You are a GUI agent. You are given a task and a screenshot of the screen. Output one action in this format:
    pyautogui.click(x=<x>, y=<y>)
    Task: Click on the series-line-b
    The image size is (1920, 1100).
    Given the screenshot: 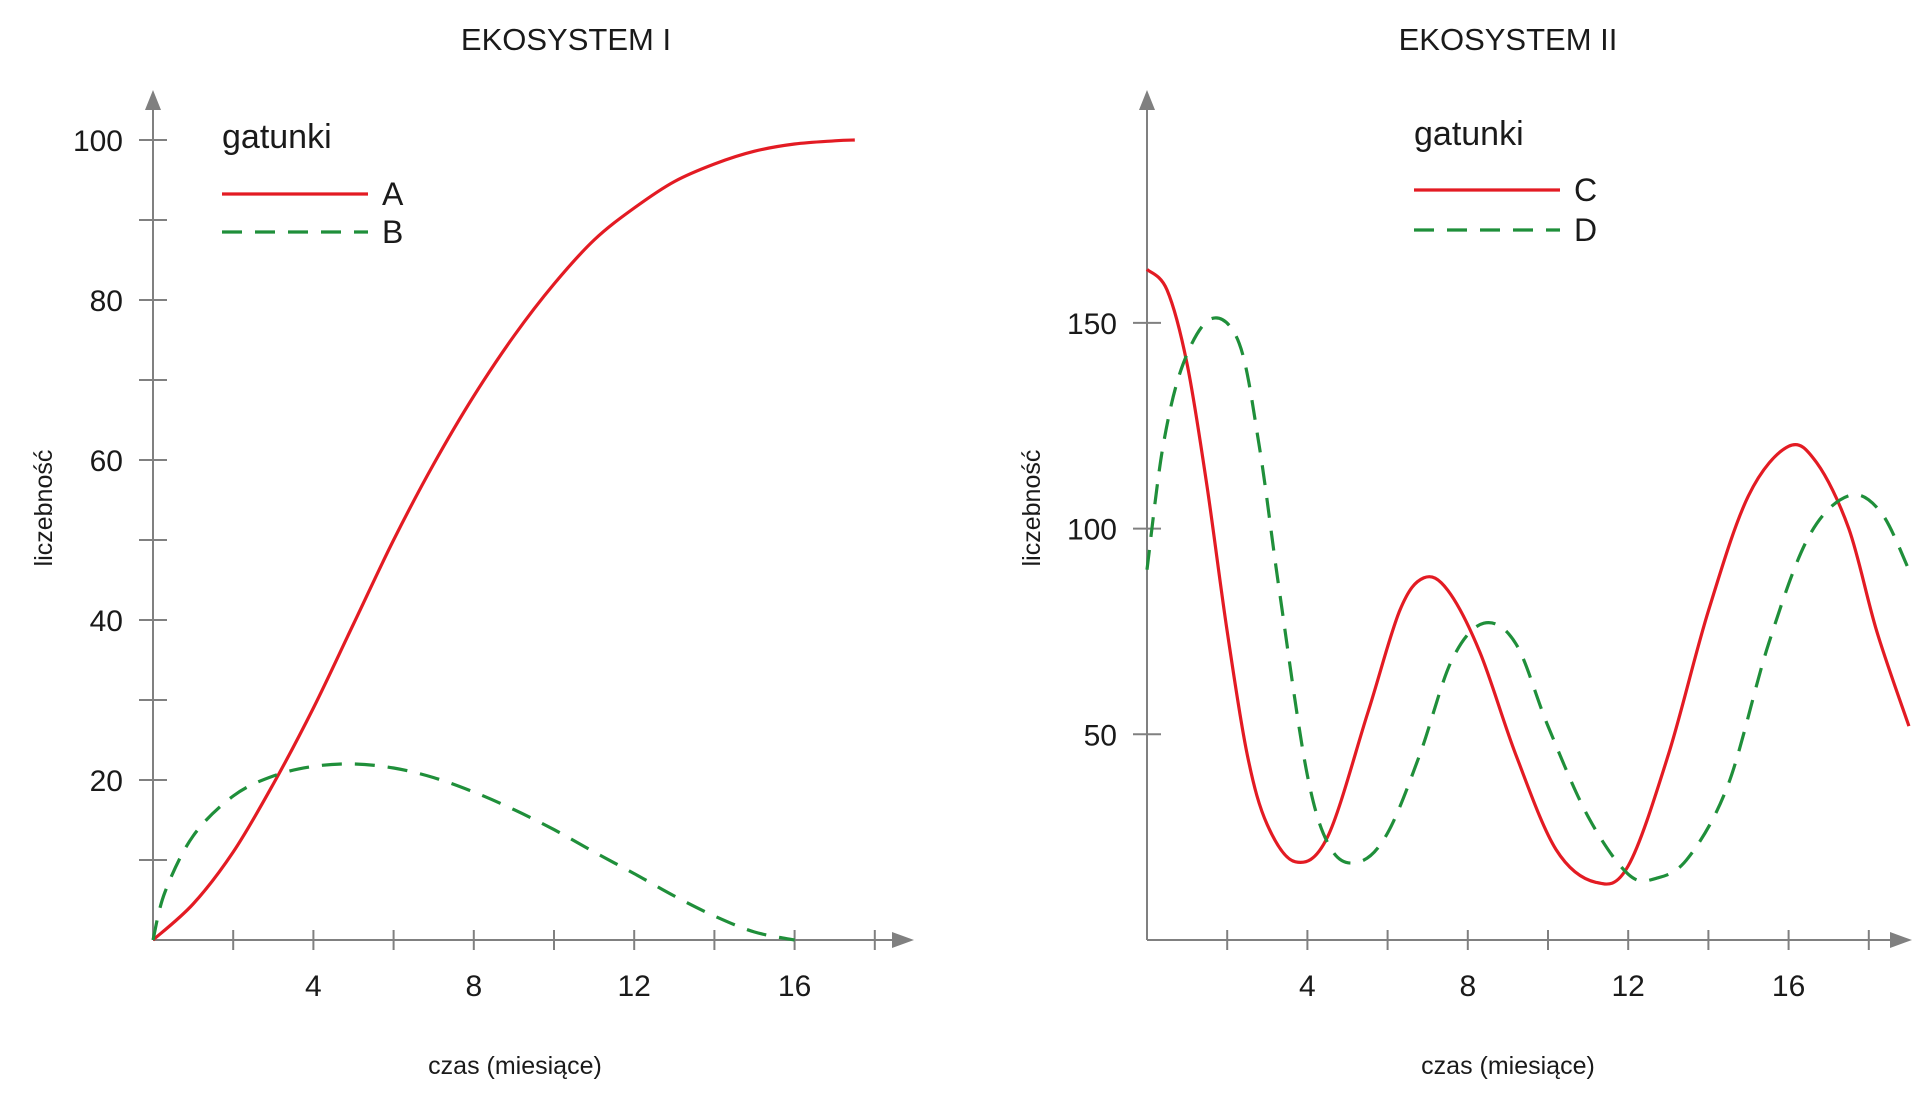 What is the action you would take?
    pyautogui.click(x=473, y=852)
    